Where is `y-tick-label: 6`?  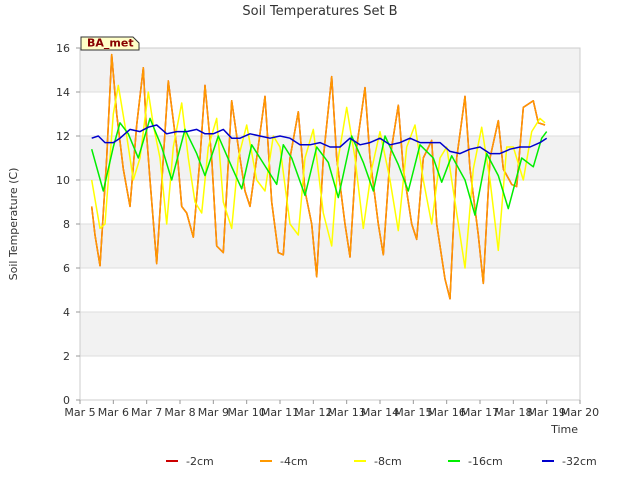 y-tick-label: 6 is located at coordinates (66, 268).